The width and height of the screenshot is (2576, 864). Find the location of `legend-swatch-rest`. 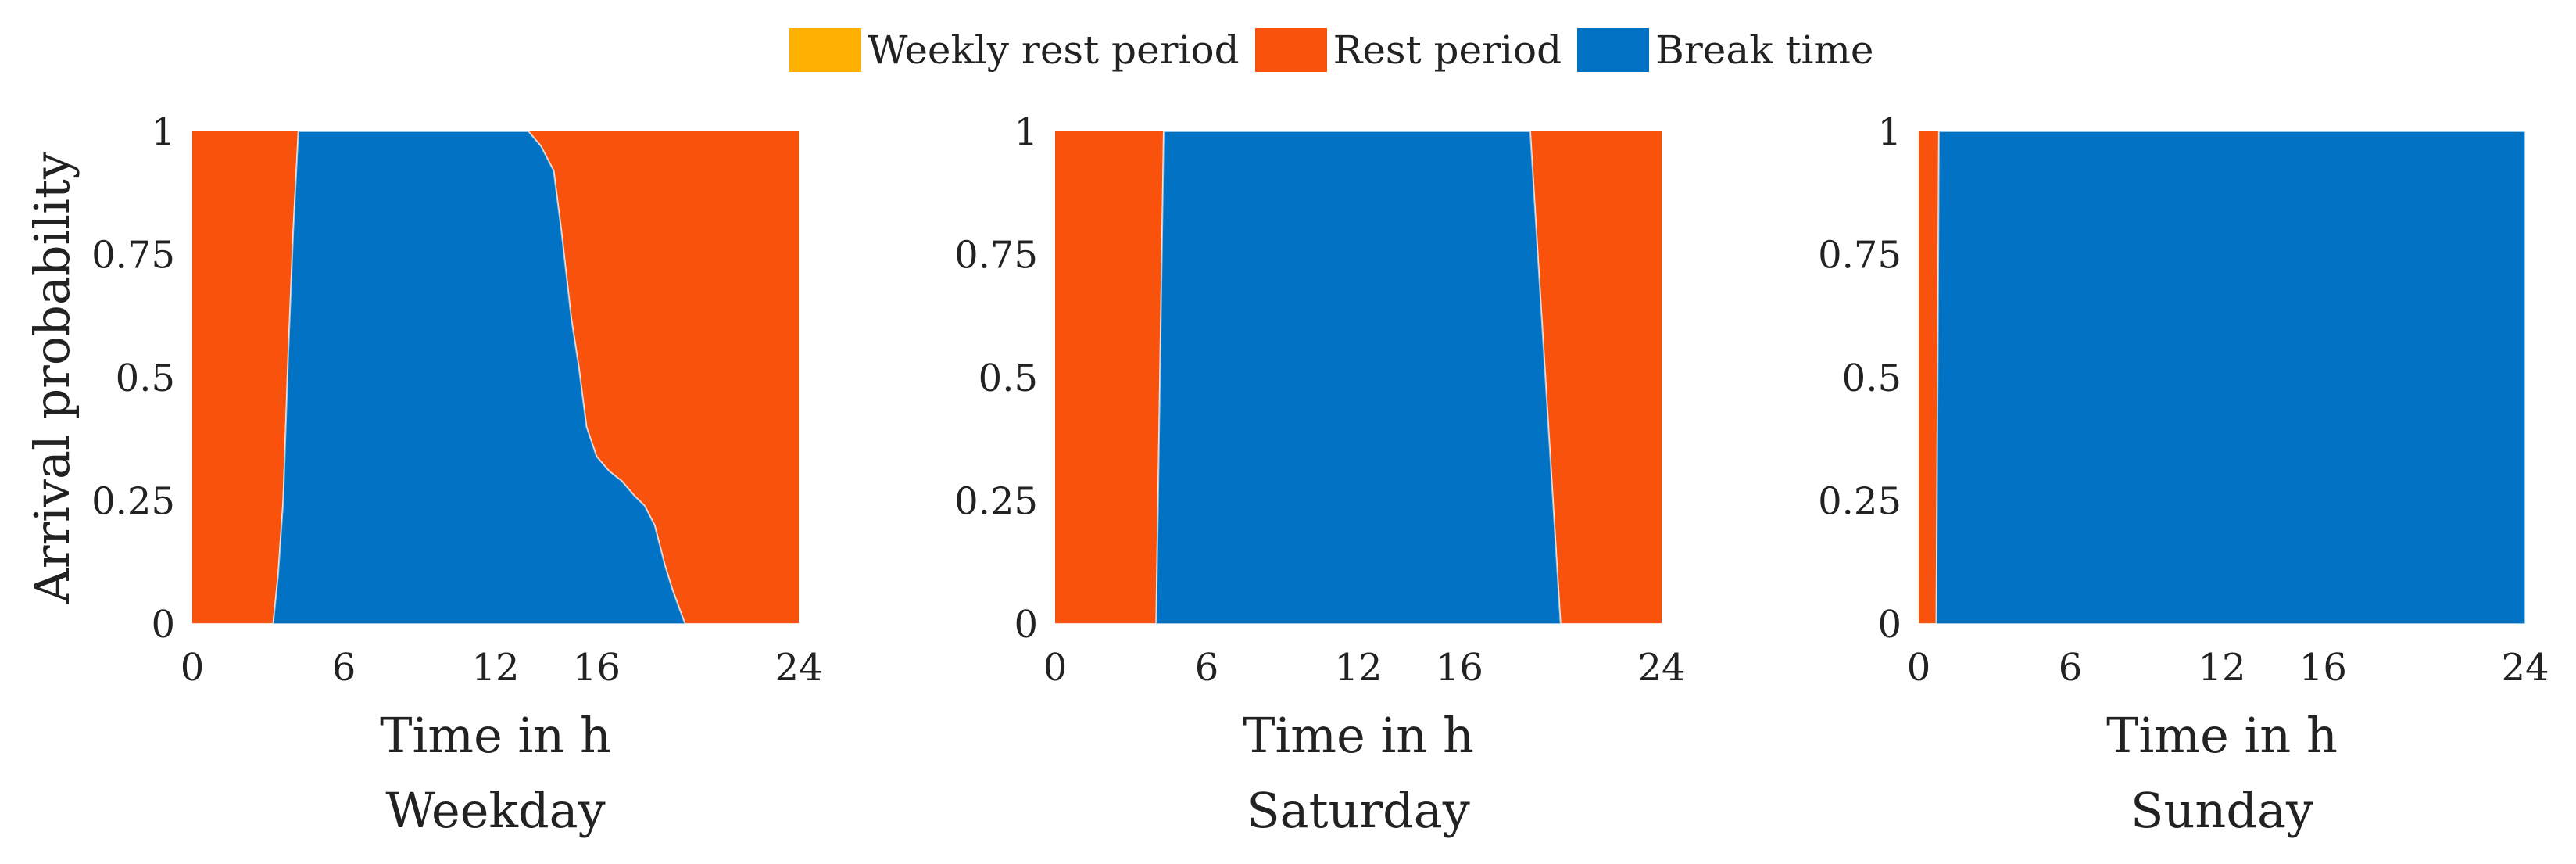

legend-swatch-rest is located at coordinates (1290, 50).